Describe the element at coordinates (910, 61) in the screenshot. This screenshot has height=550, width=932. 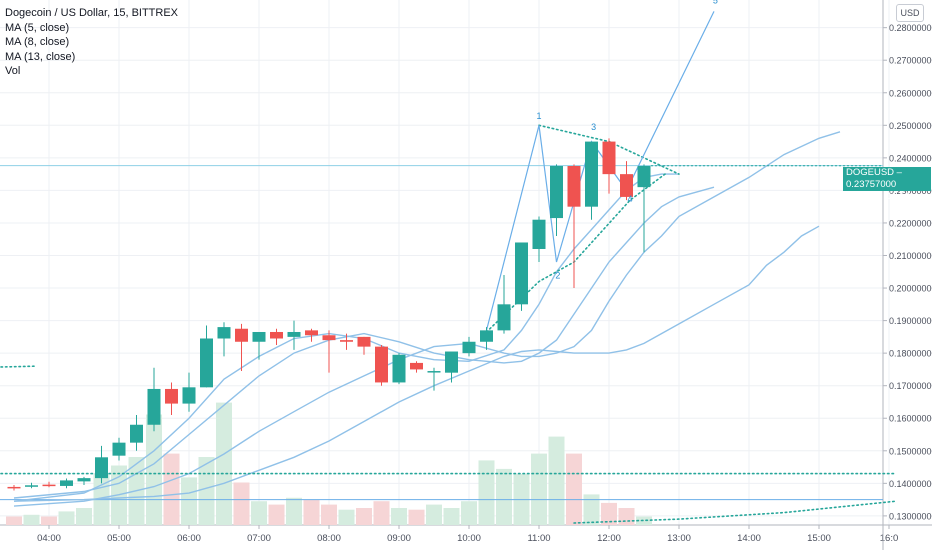
I see `y-axis-tick-label: 0.27000000` at that location.